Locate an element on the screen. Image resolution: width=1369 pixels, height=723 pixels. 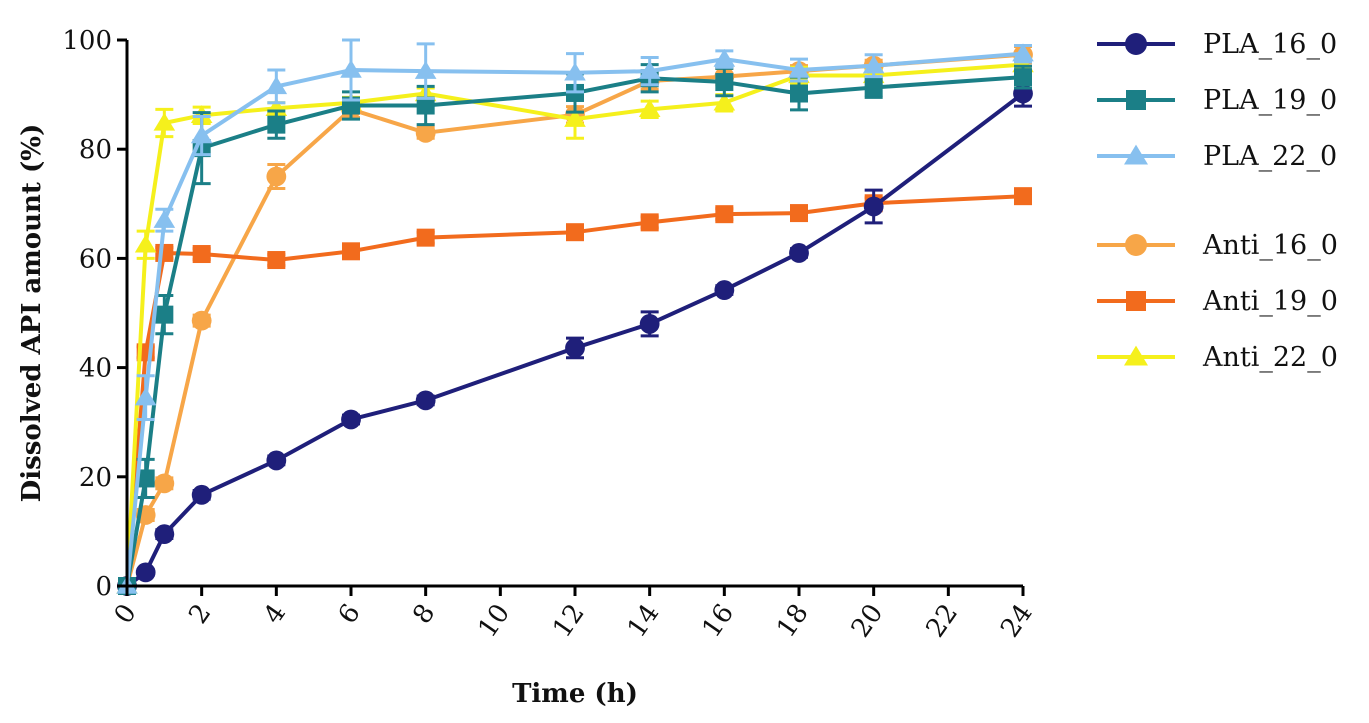
x-tick-label: 14 is located at coordinates (644, 621).